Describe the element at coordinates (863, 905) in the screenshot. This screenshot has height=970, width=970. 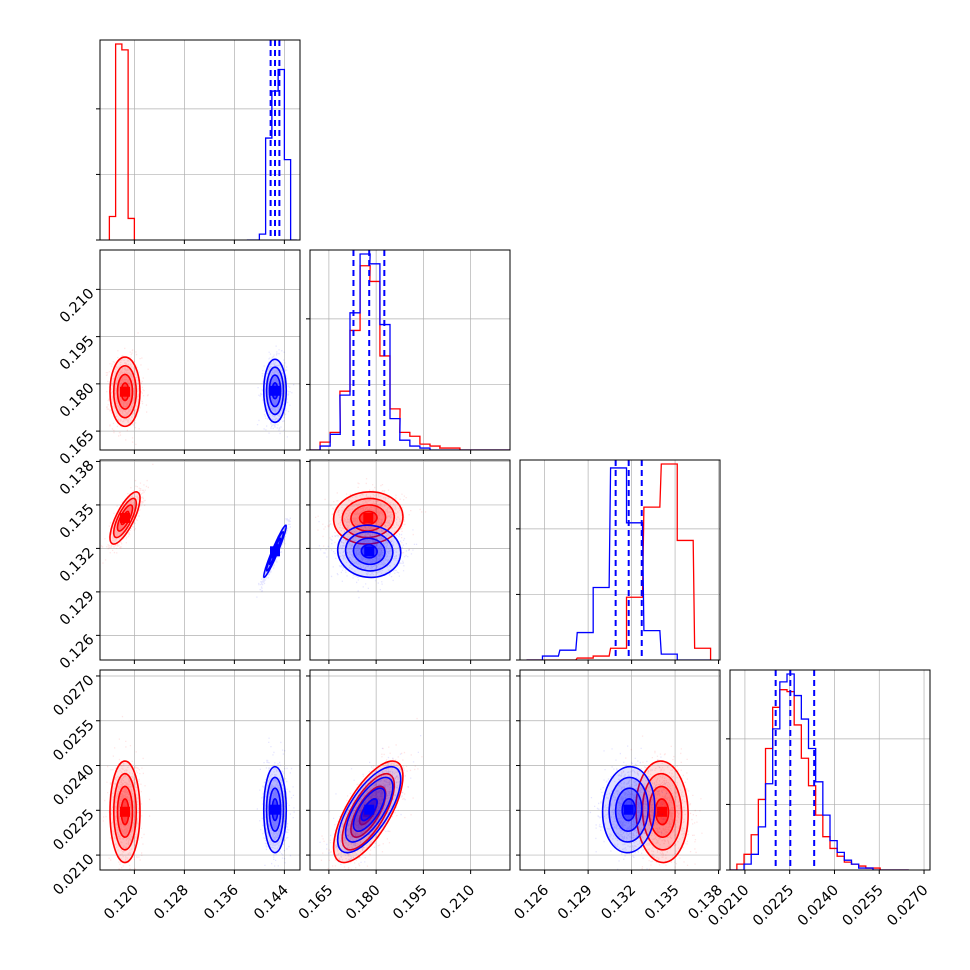
I see `param-4-x-tick-label: 0.0255` at that location.